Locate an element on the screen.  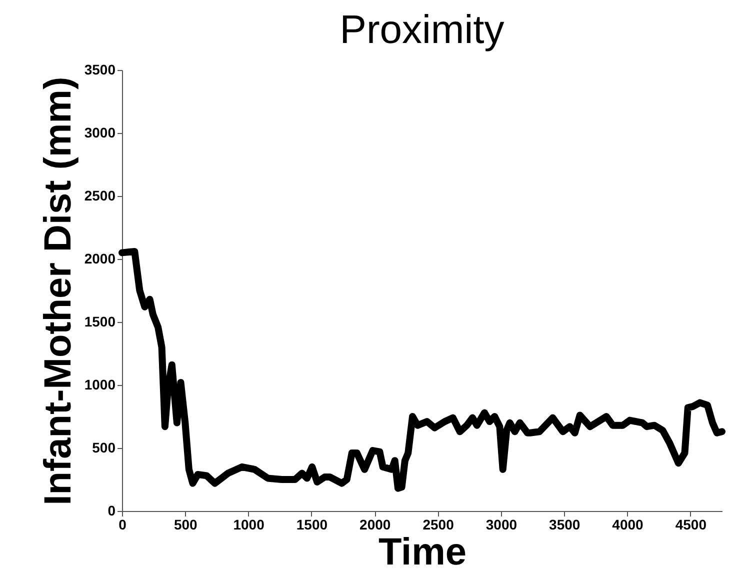
y-tick-label: 2500 is located at coordinates (100, 196).